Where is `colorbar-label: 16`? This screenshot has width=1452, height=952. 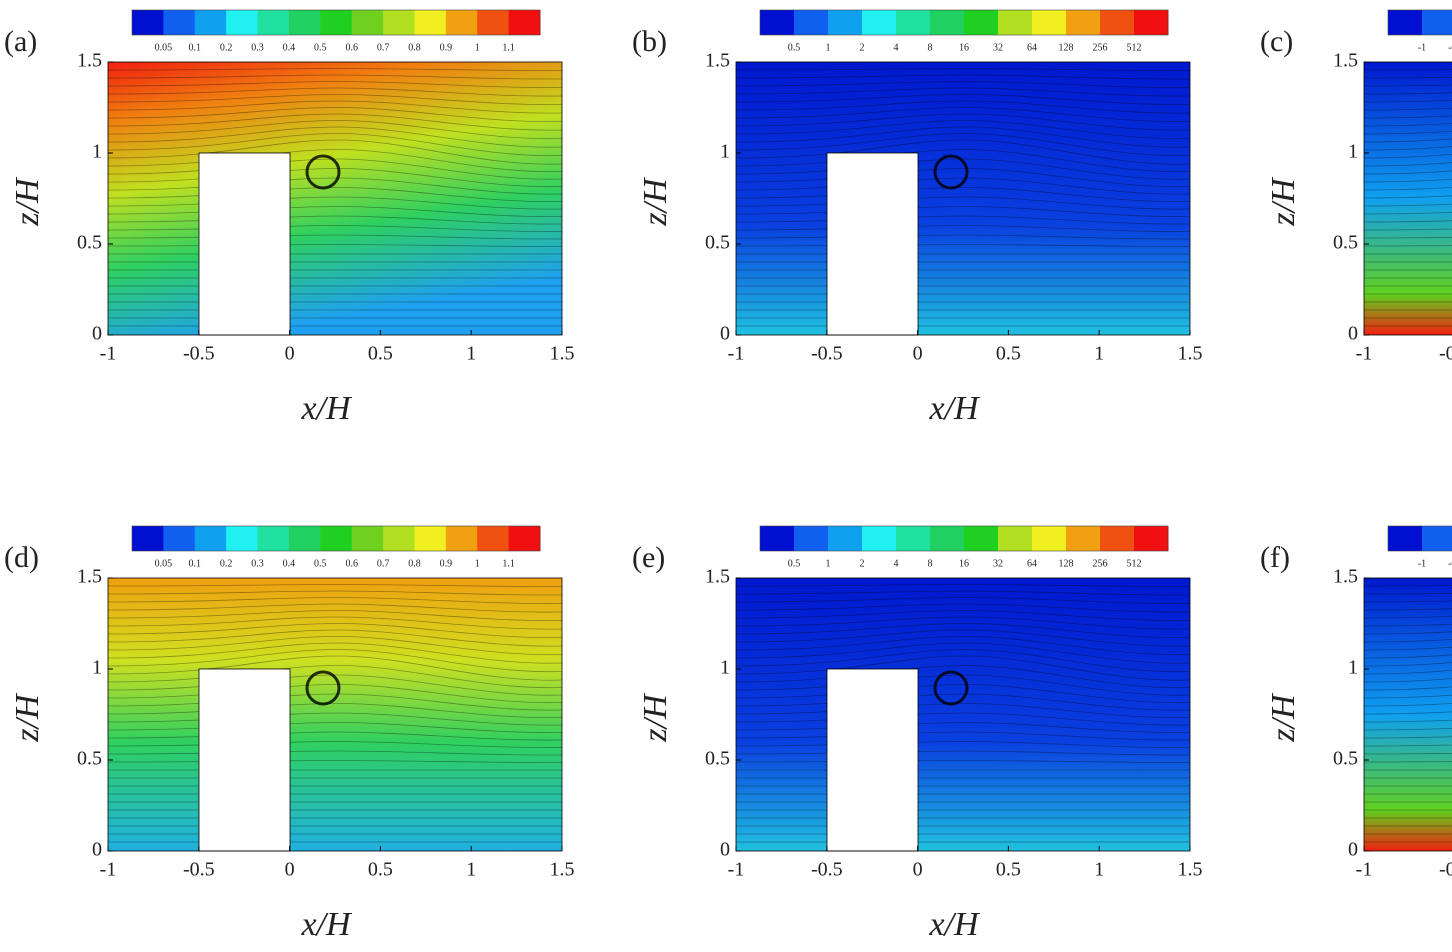
colorbar-label: 16 is located at coordinates (964, 563).